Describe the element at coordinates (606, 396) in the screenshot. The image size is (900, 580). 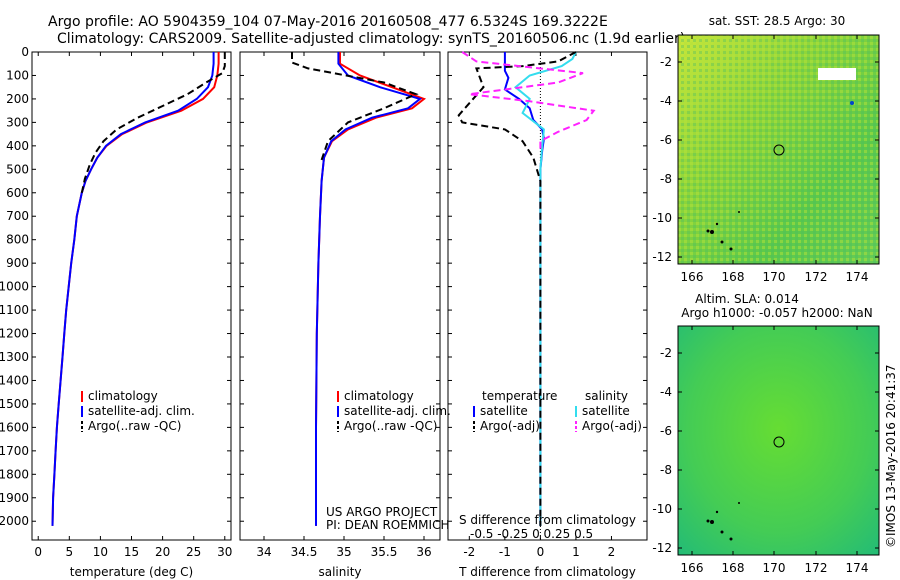
I see `legend-label: salinity` at that location.